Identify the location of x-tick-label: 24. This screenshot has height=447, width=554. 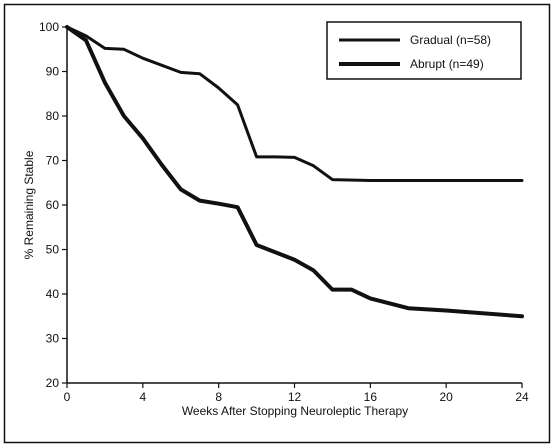
(522, 397).